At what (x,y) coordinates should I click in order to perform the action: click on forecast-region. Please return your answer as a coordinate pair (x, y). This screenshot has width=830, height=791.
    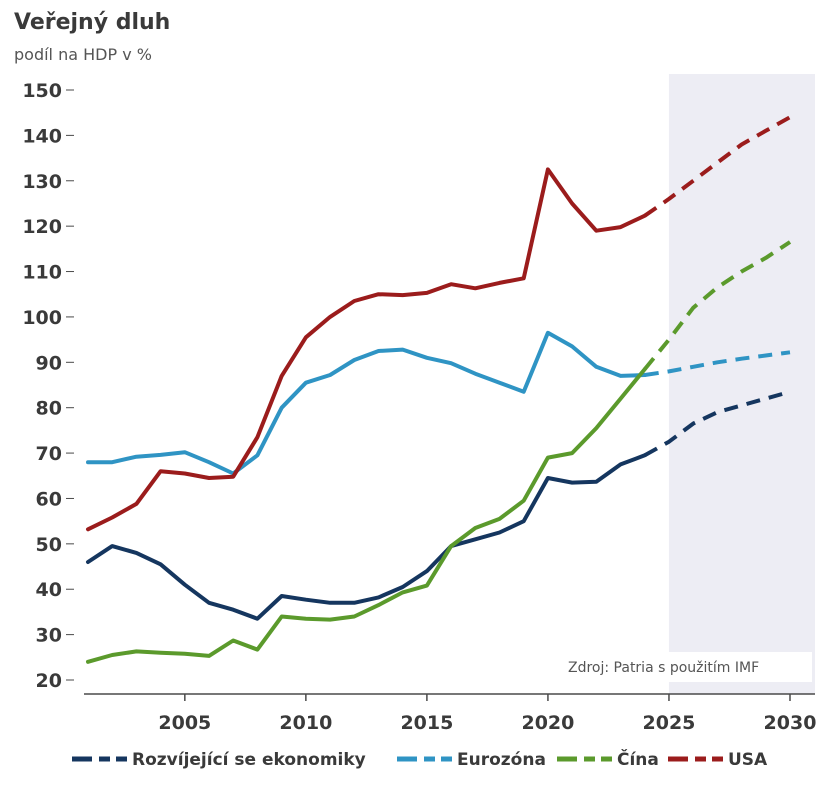
    Looking at the image, I should click on (741, 384).